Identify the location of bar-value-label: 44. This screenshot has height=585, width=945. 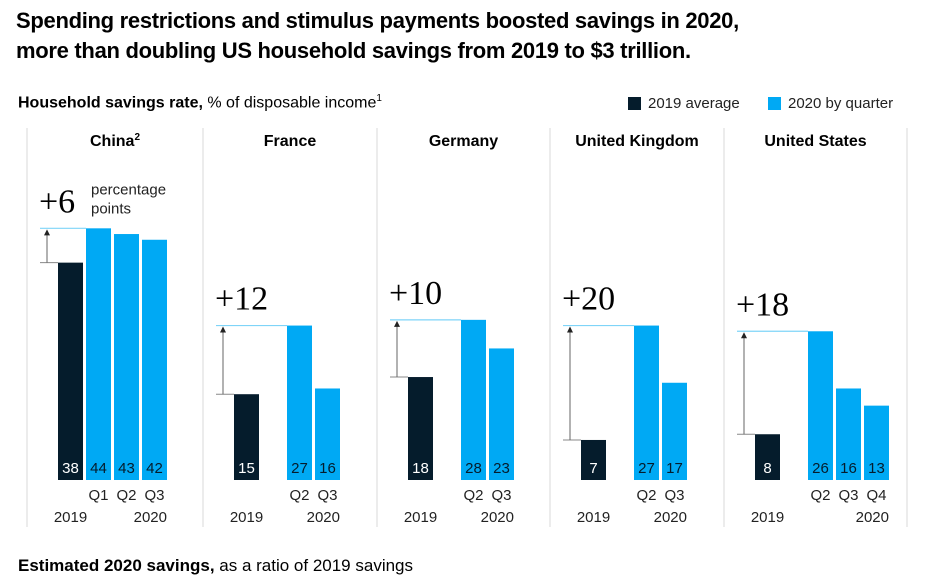
(98, 468).